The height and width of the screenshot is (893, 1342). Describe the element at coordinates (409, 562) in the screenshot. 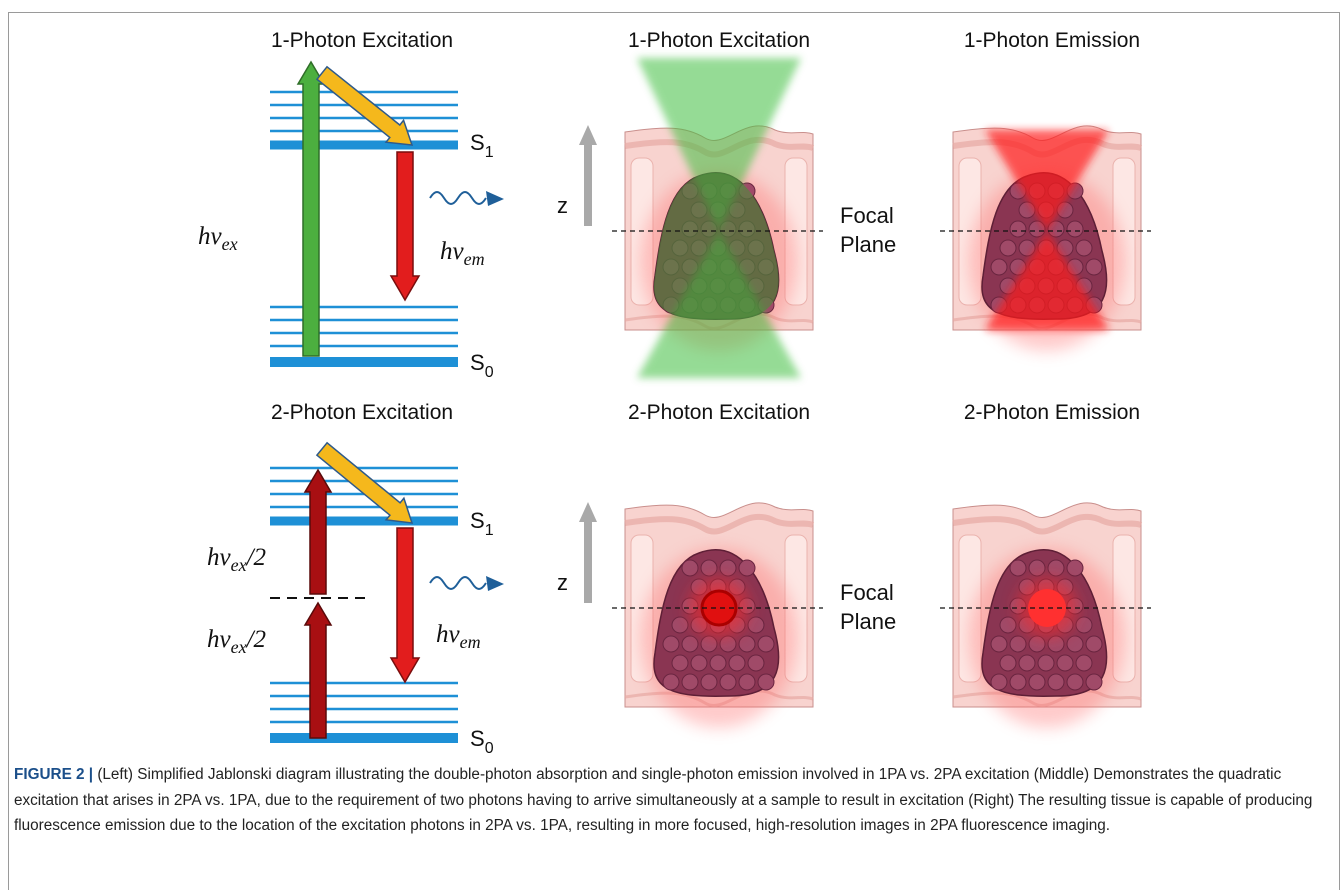

I see `arrow-group` at that location.